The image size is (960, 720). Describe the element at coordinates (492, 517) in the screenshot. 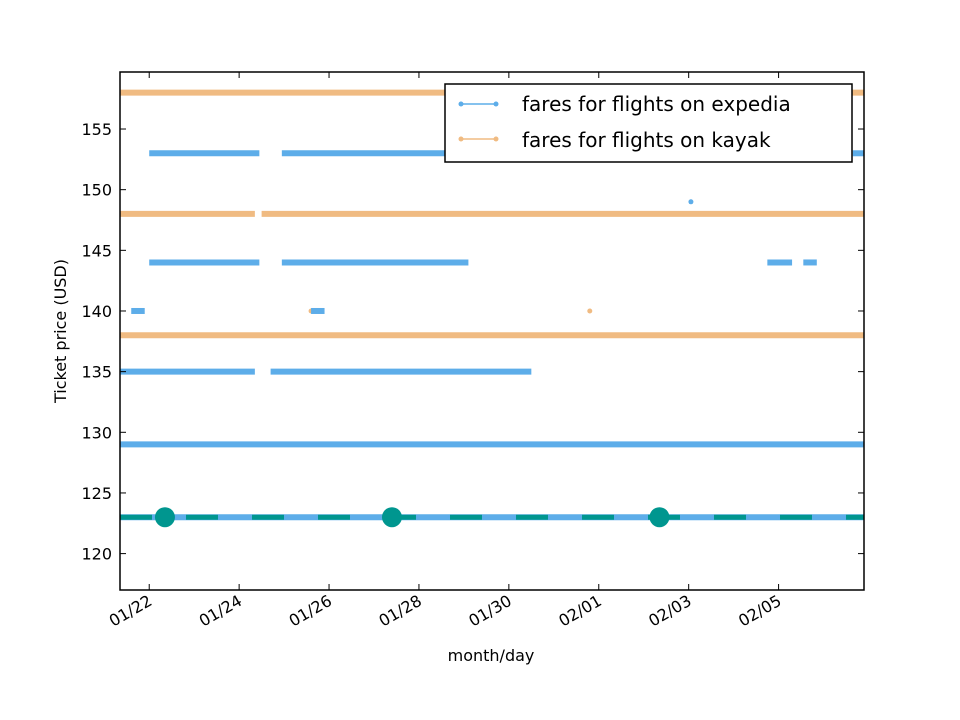

I see `cheapest-fare-highlight` at that location.